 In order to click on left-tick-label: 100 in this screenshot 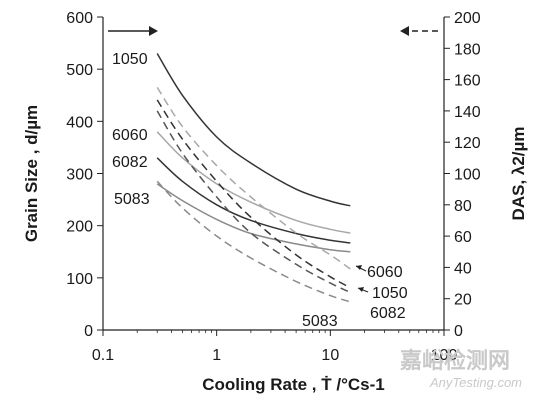, I will do `click(79, 279)`.